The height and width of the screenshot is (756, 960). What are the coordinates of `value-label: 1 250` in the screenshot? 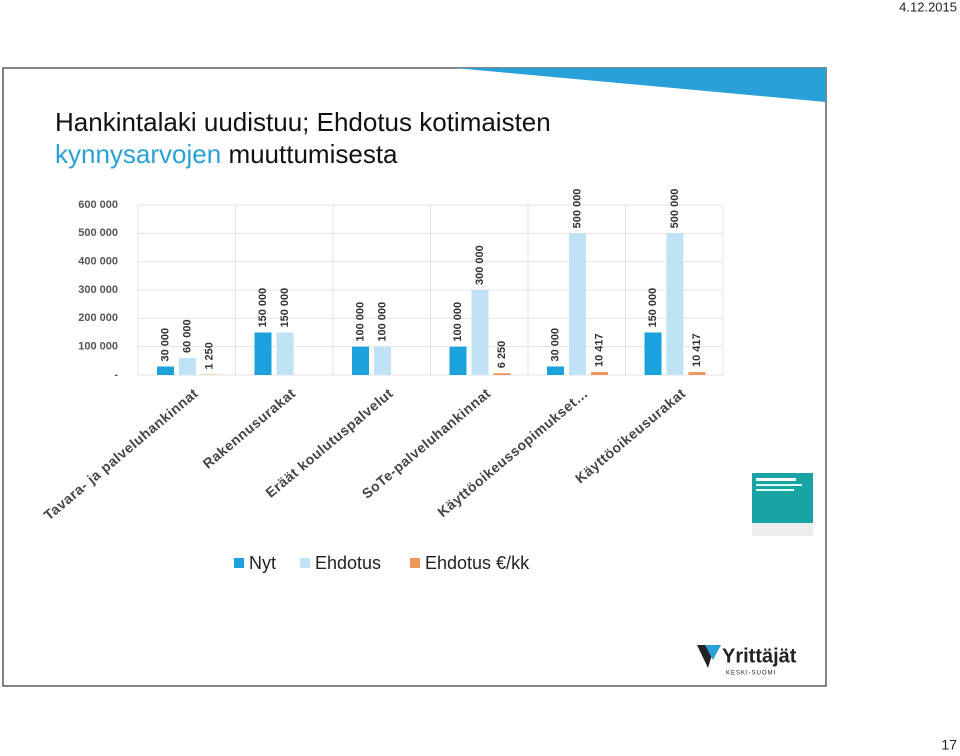 It's located at (209, 356).